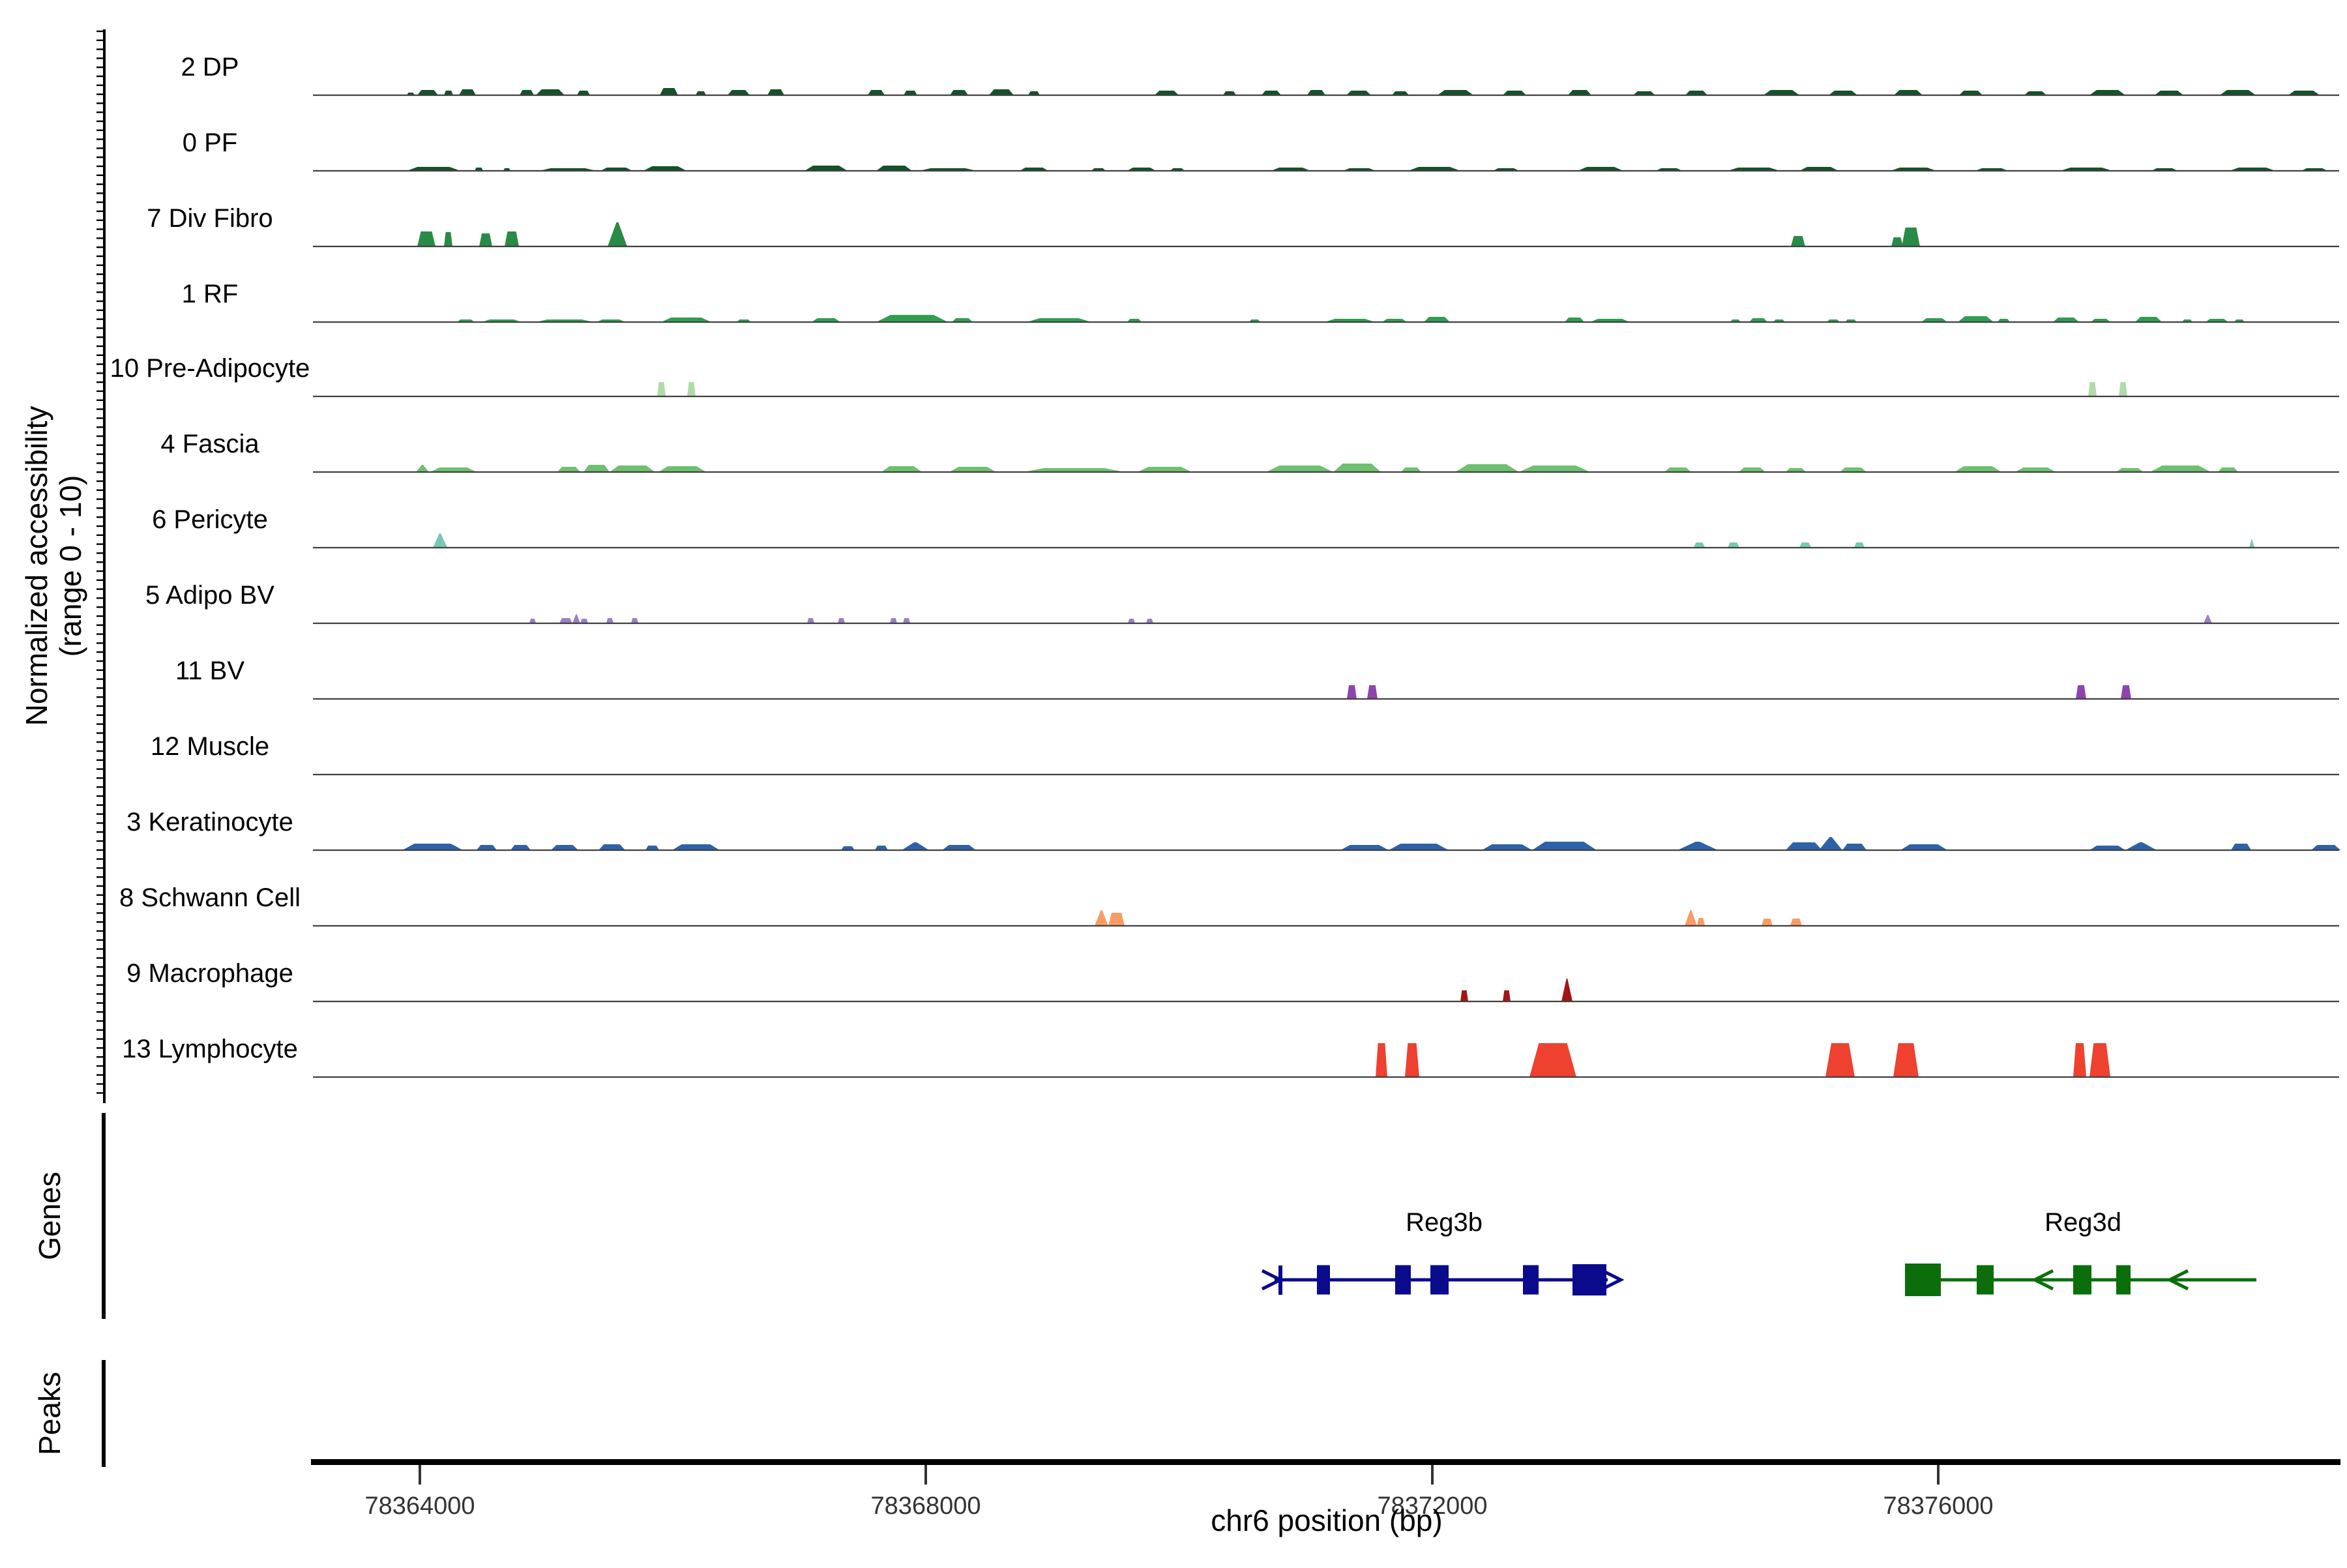 This screenshot has height=1568, width=2347. What do you see at coordinates (1144, 1216) in the screenshot?
I see `genes-section: Genes Reg3b Reg3d` at bounding box center [1144, 1216].